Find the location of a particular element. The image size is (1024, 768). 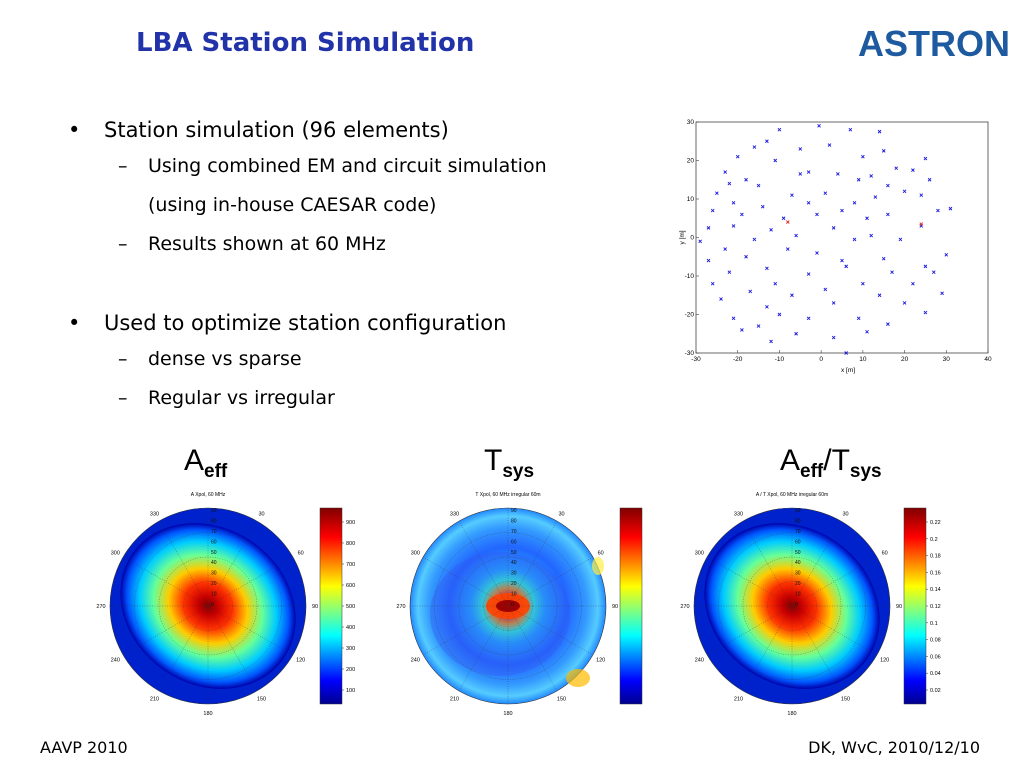

sub-bullet-text: Using combined EM and circuit simulation is located at coordinates (347, 166).